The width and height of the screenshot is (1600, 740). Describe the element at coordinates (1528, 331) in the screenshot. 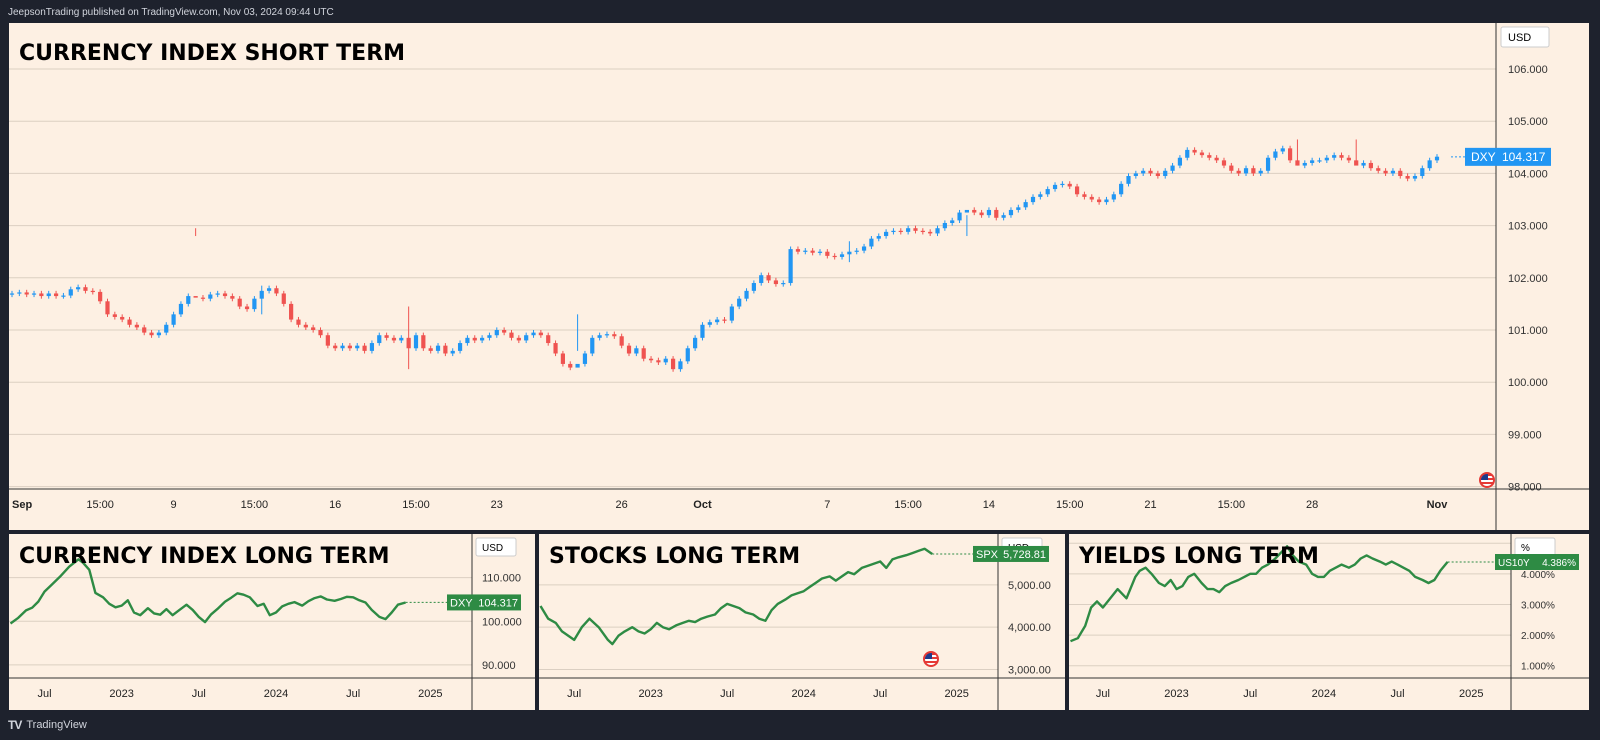

I see `y-tick-label: 101.000` at that location.